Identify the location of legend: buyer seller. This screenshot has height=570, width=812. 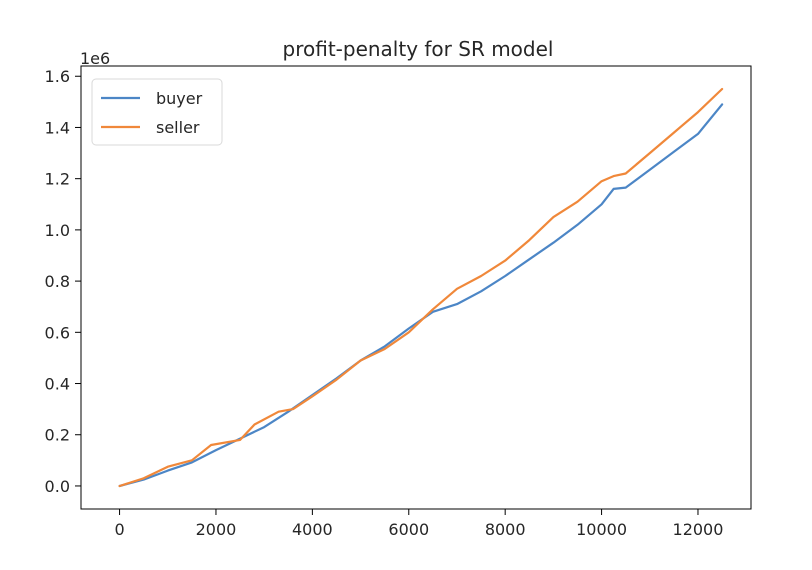
(157, 112).